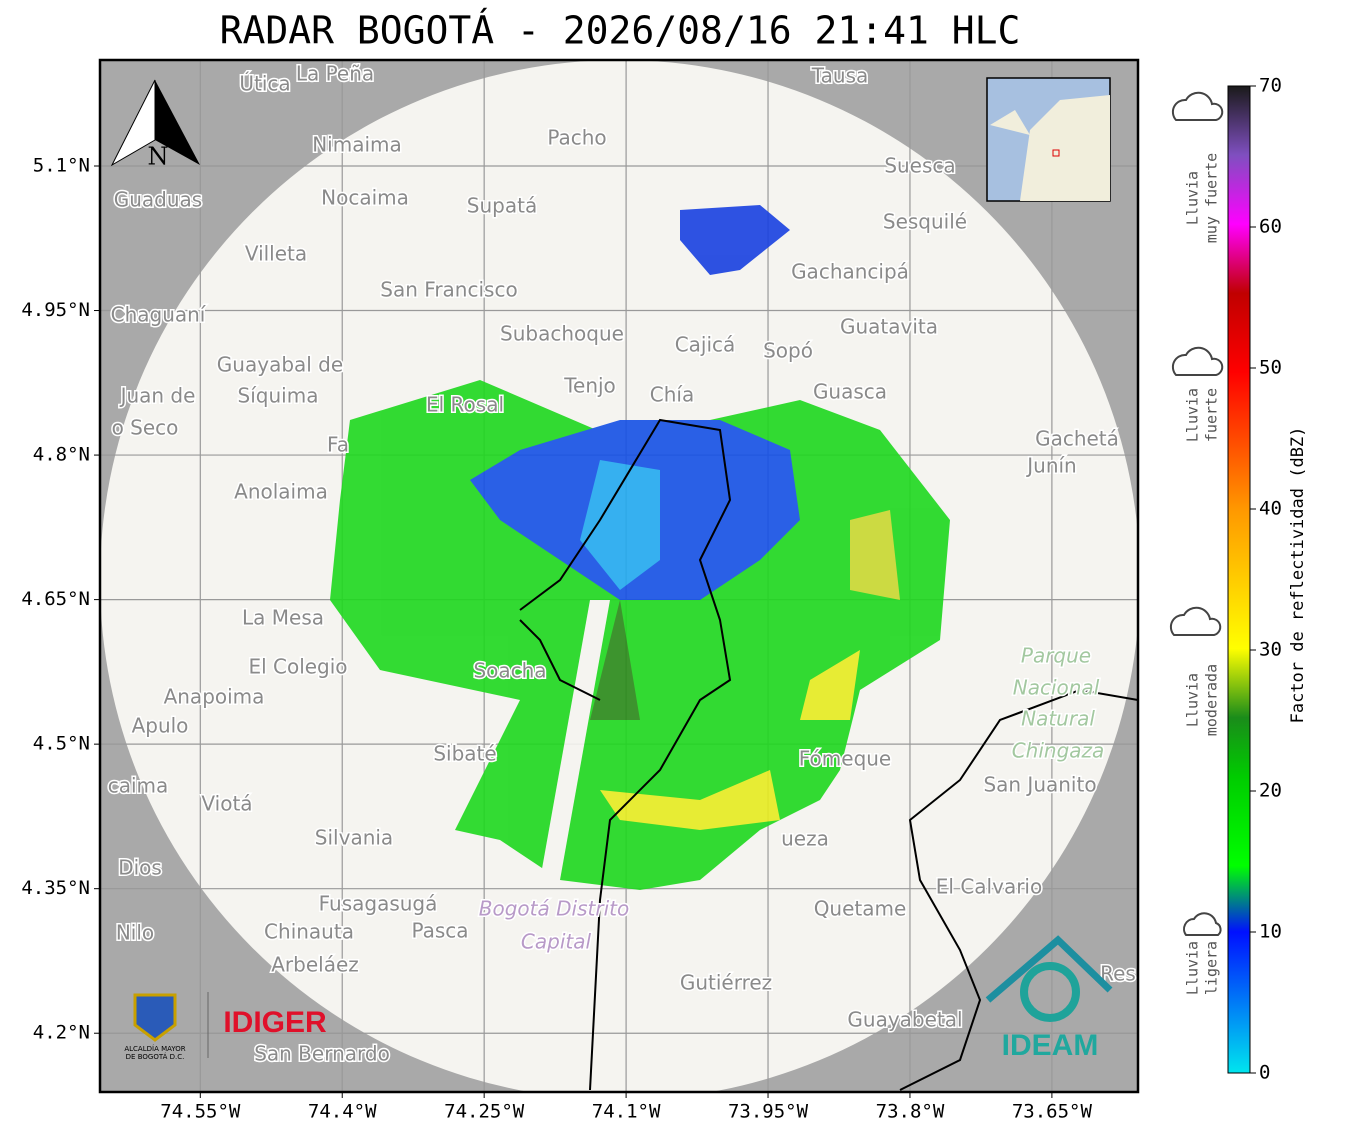  What do you see at coordinates (465, 405) in the screenshot?
I see `place-name: El Rosal` at bounding box center [465, 405].